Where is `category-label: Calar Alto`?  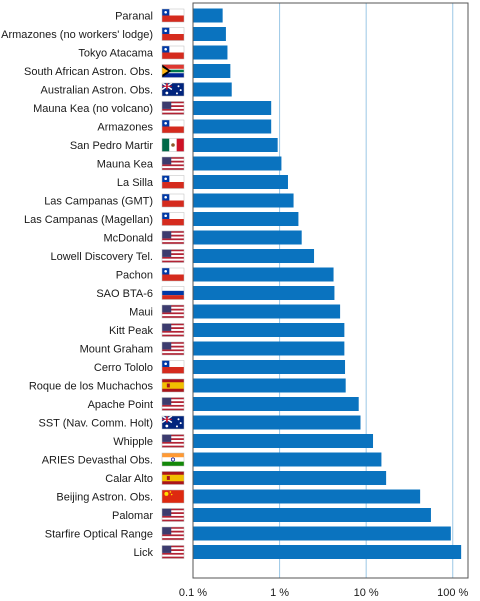 category-label: Calar Alto is located at coordinates (129, 479).